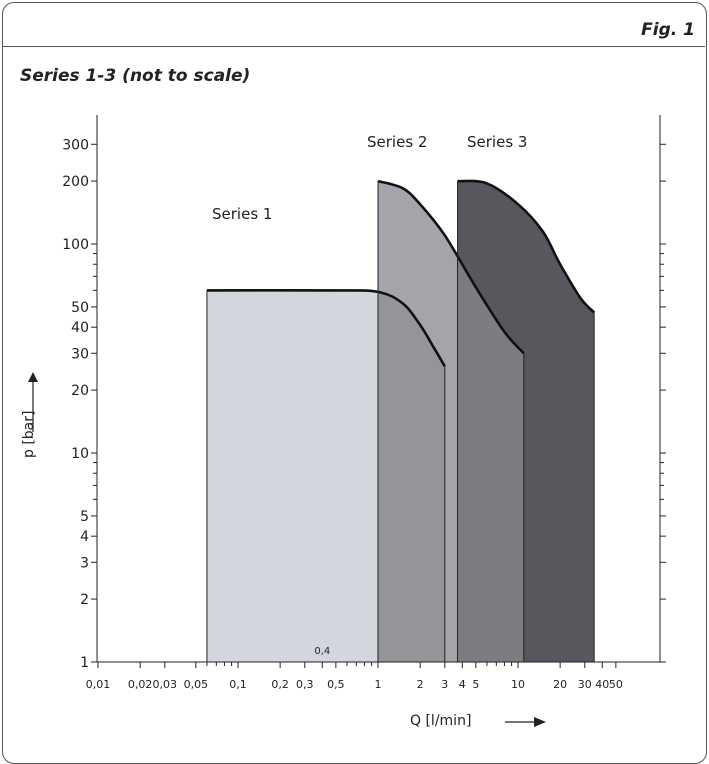 Image resolution: width=709 pixels, height=764 pixels. What do you see at coordinates (462, 684) in the screenshot?
I see `x-tick-label: 4` at bounding box center [462, 684].